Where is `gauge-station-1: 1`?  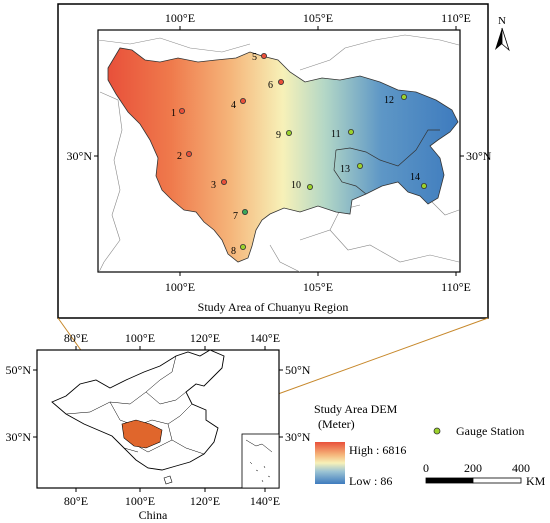 gauge-station-1: 1 is located at coordinates (178, 113).